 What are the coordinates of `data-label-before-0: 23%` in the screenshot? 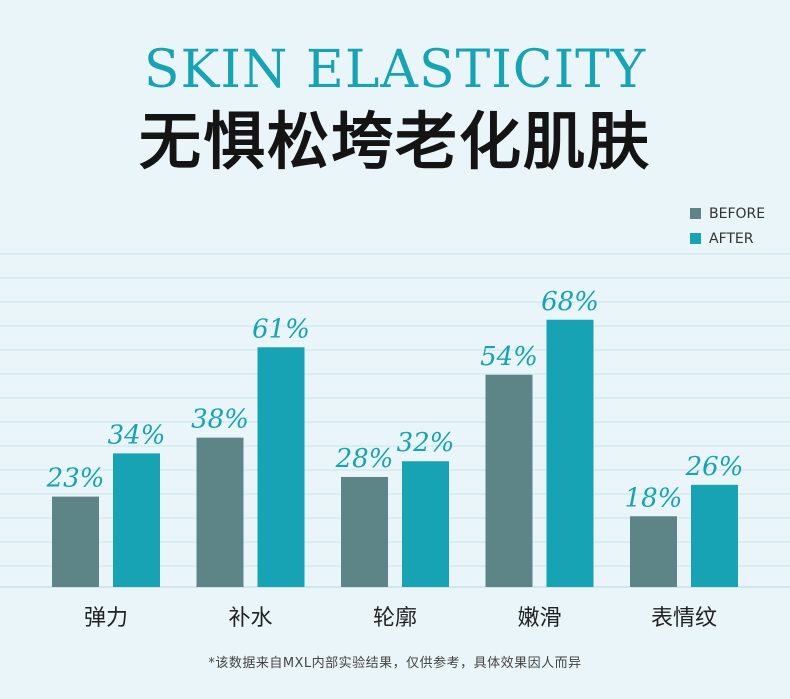 It's located at (75, 479).